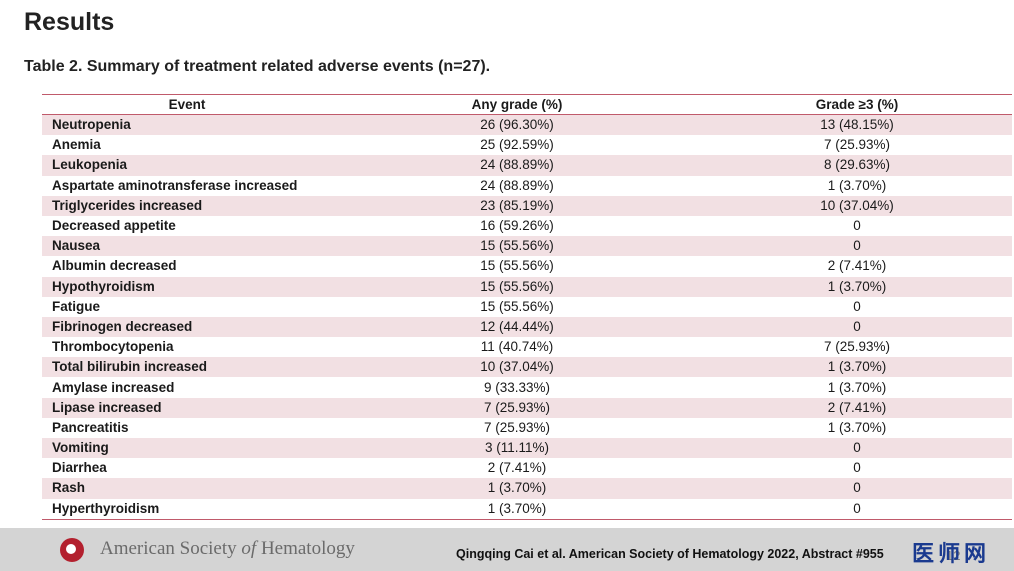  I want to click on cell-any-grade: 23 (85.19%), so click(517, 205).